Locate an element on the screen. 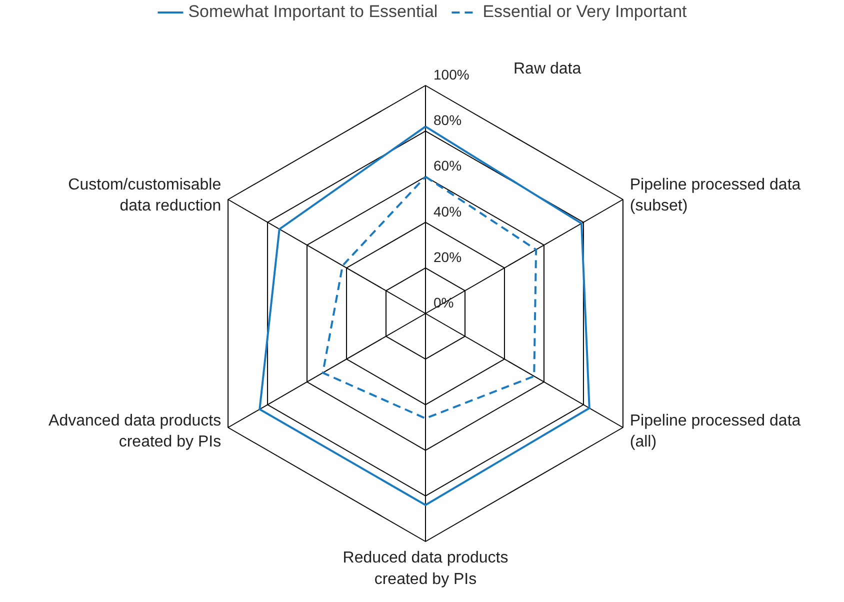 The height and width of the screenshot is (602, 844). spoke-label: Raw data is located at coordinates (548, 69).